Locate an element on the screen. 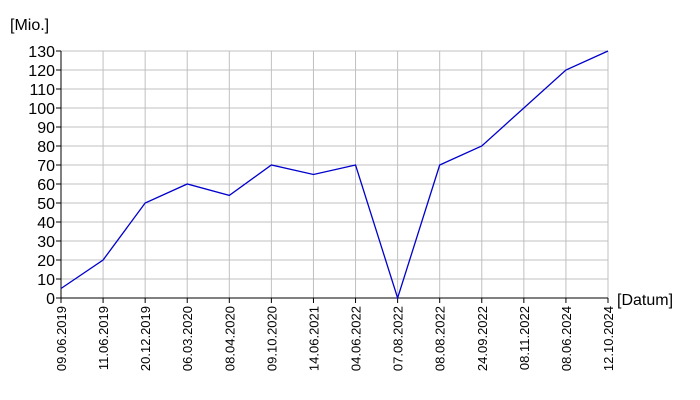 Image resolution: width=700 pixels, height=400 pixels. x-tick-label: 08.11.2022 is located at coordinates (524, 338).